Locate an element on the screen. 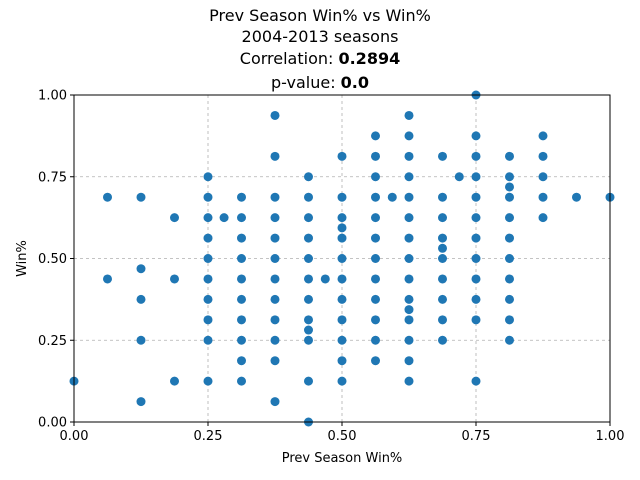 This screenshot has height=480, width=640. y-tick-label: 1.00 is located at coordinates (52, 96).